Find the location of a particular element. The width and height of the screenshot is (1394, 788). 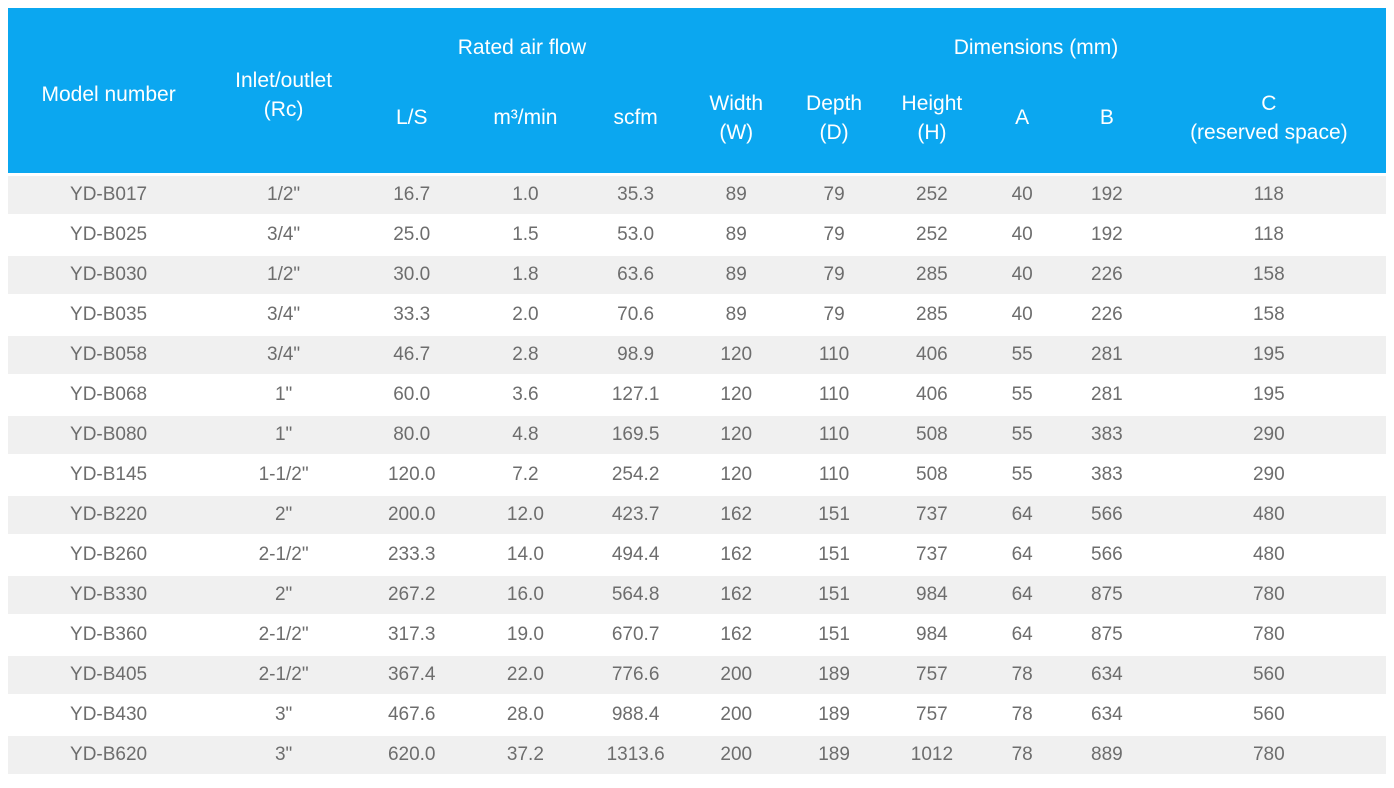

table-cell: YD-B405 is located at coordinates (109, 676).